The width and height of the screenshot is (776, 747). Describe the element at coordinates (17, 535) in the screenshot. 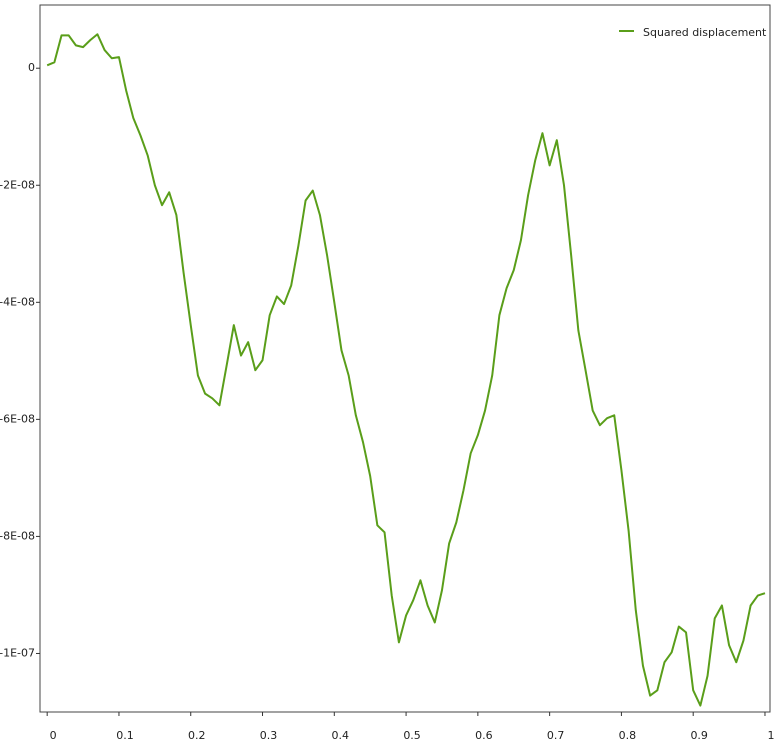

I see `y-tick-label: -8E-08` at that location.